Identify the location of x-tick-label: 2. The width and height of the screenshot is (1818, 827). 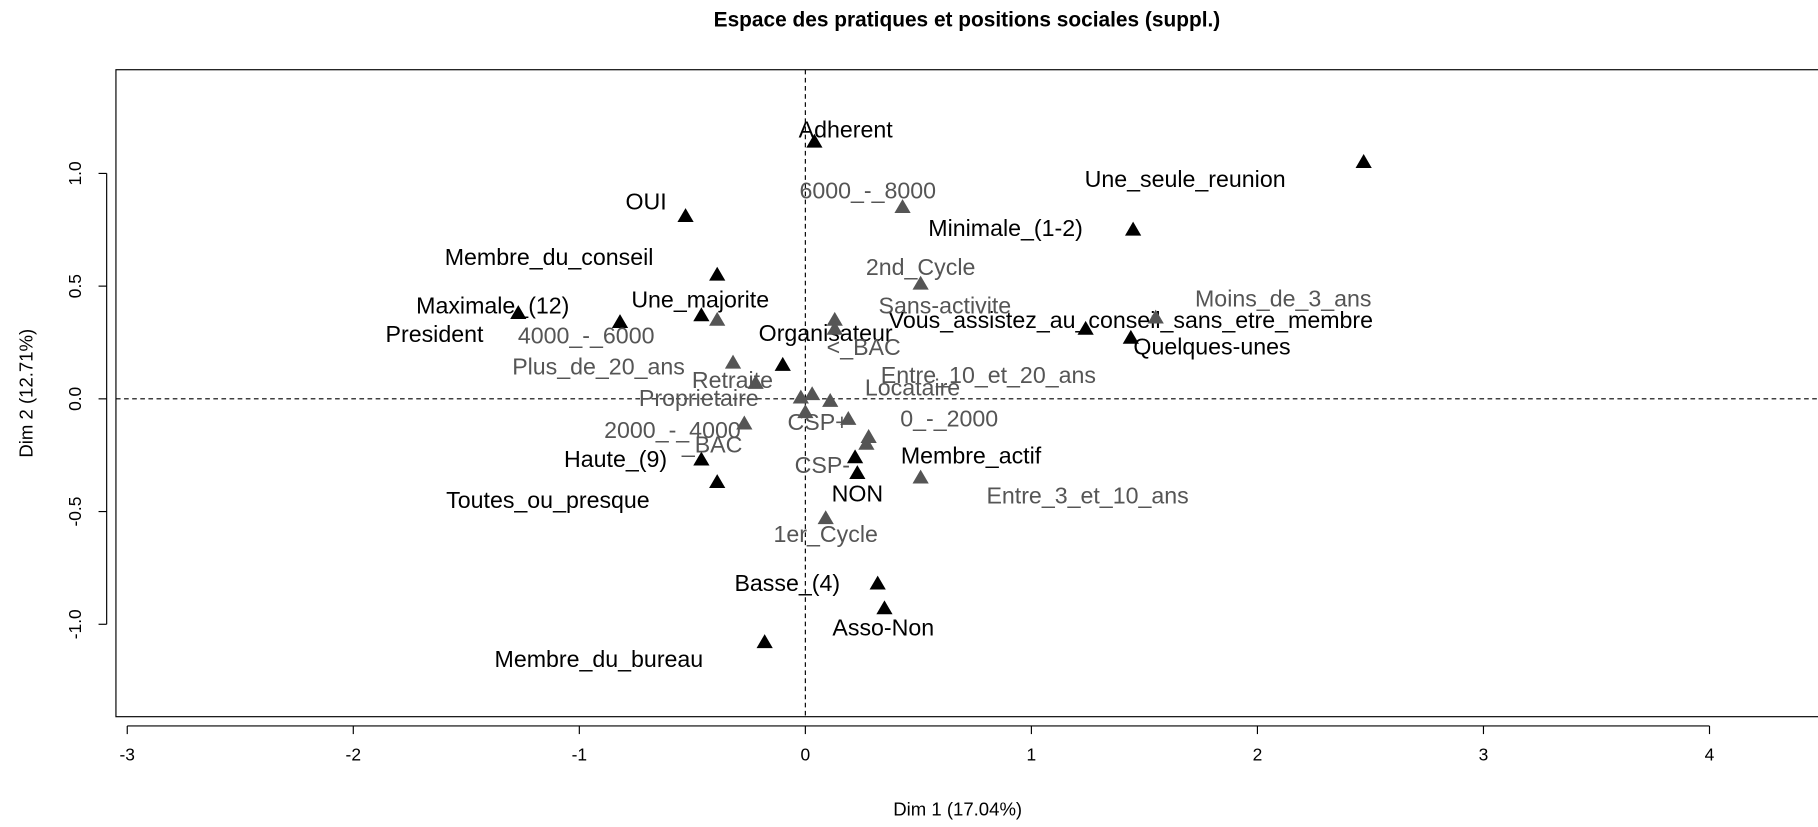
(1258, 755).